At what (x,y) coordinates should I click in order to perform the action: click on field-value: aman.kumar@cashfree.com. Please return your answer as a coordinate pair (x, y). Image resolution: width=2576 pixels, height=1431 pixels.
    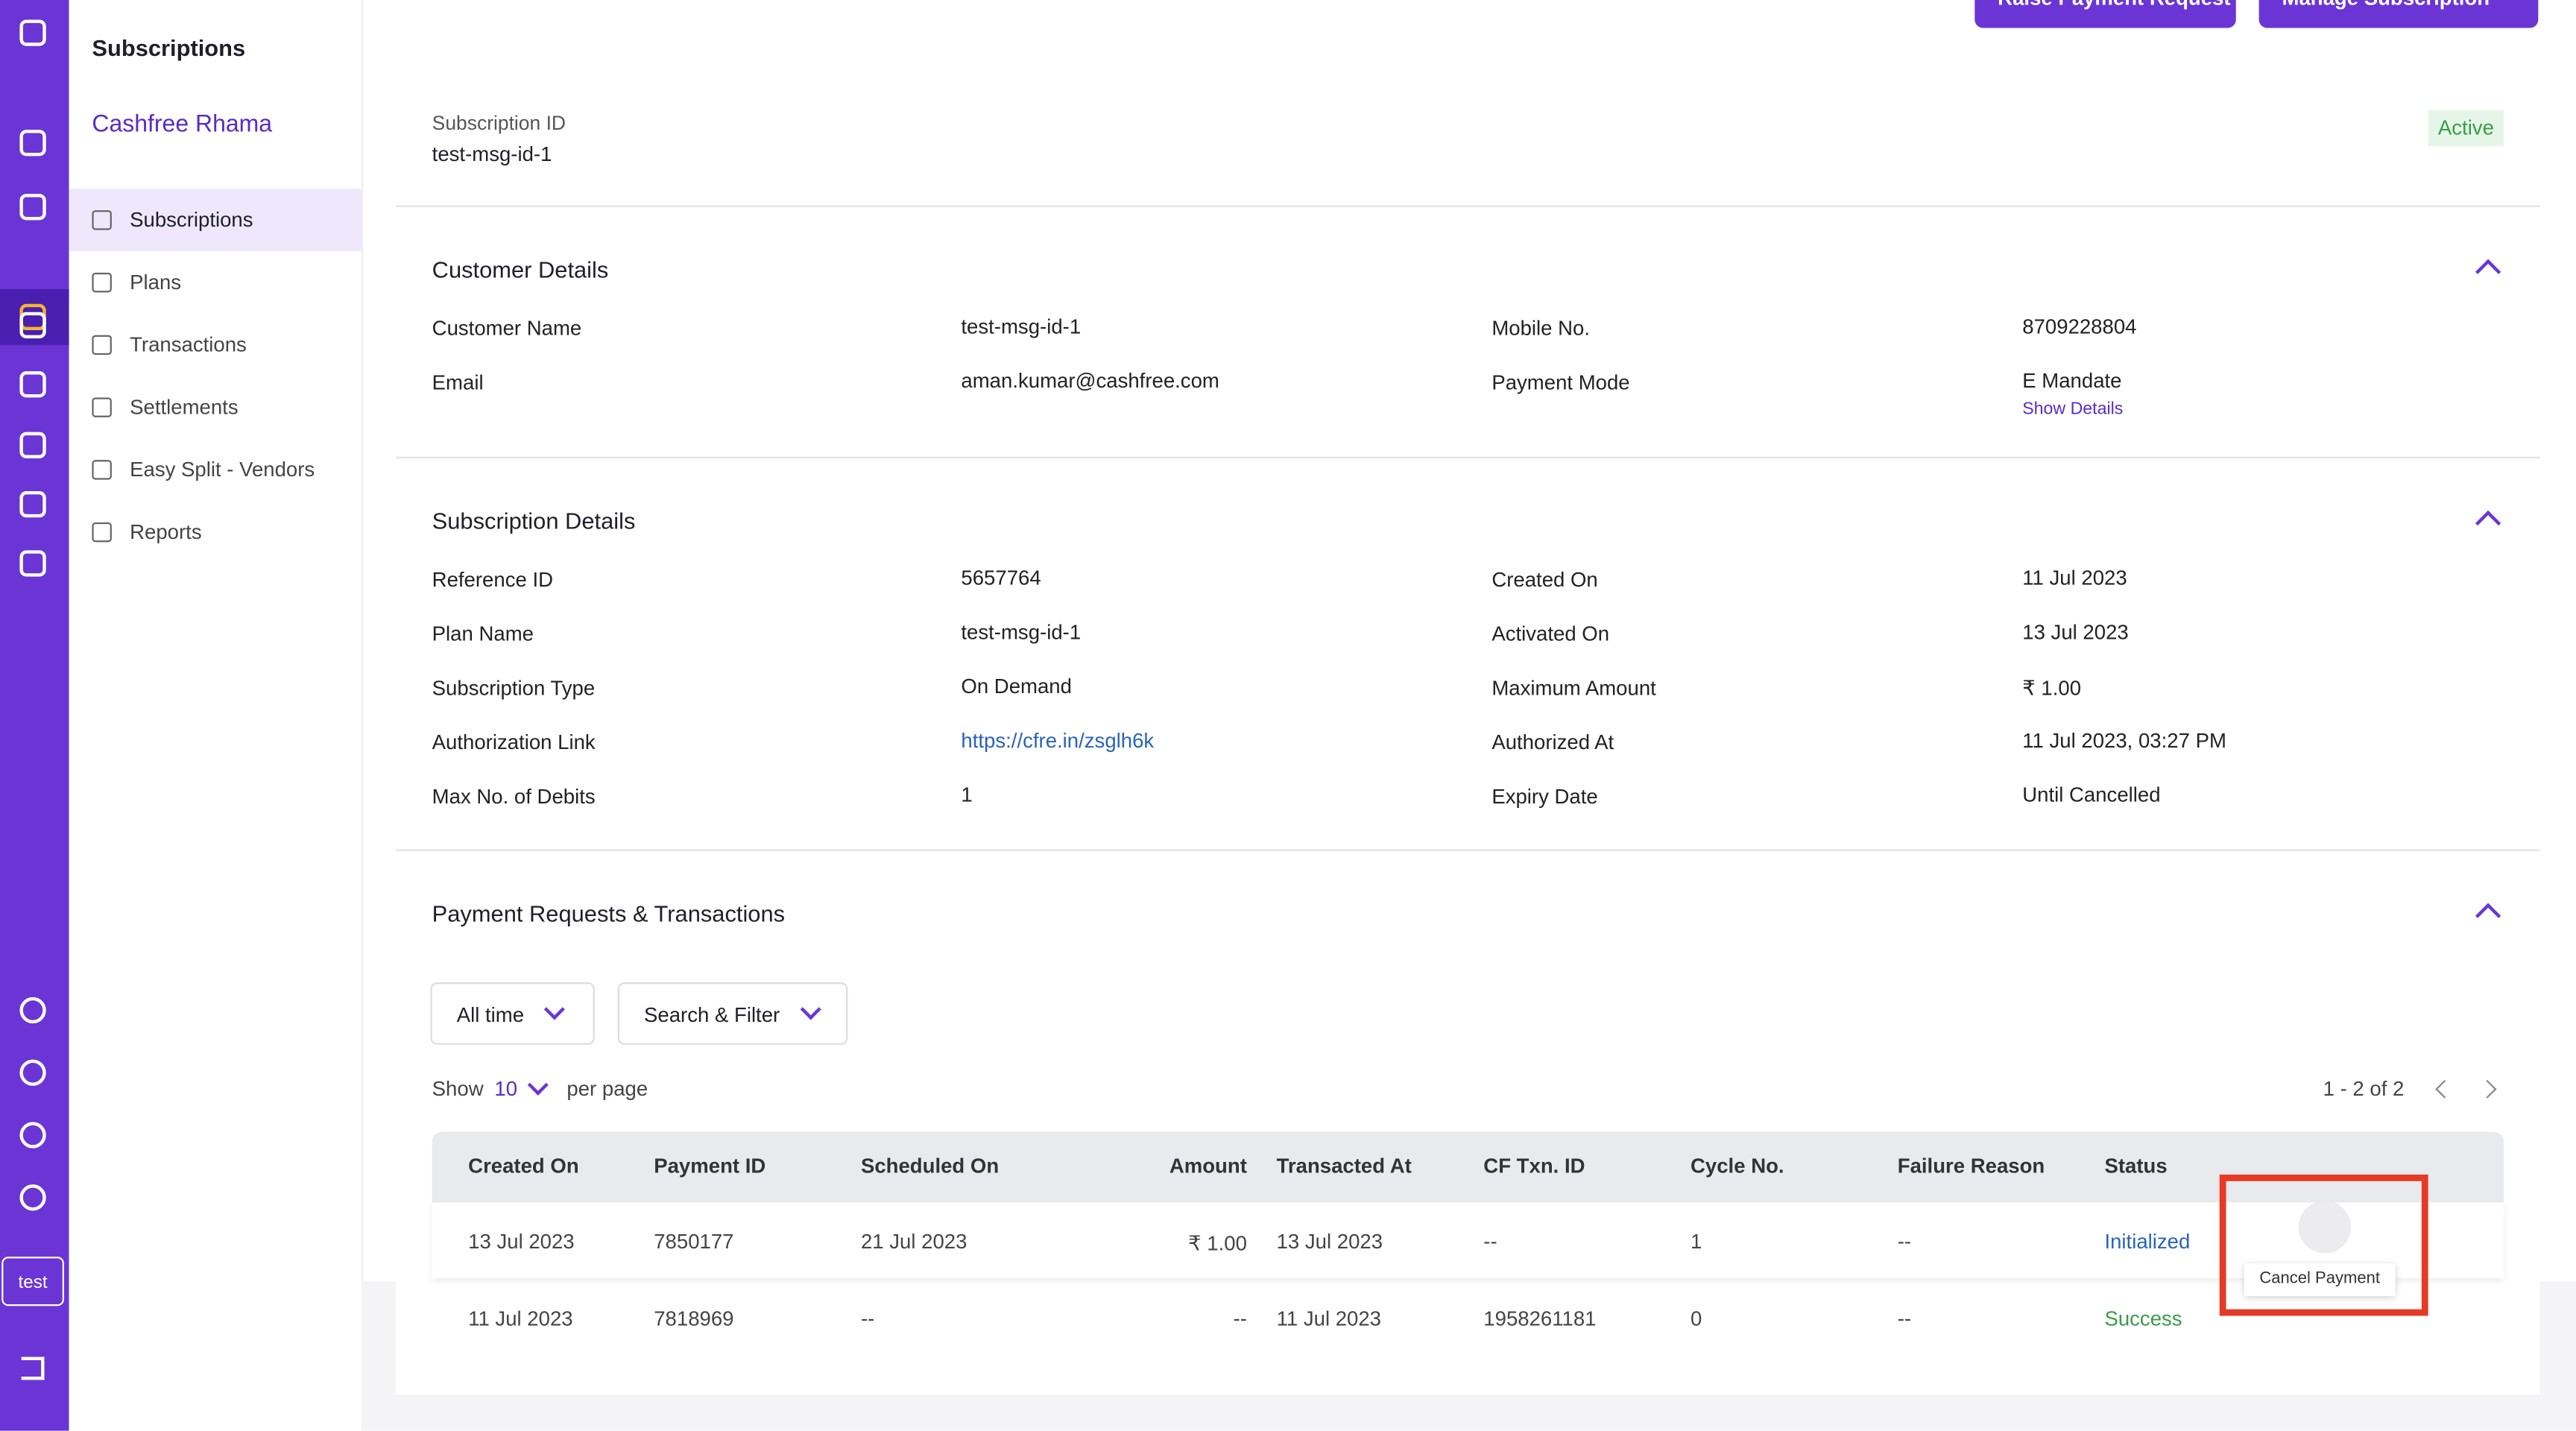
    Looking at the image, I should click on (1090, 381).